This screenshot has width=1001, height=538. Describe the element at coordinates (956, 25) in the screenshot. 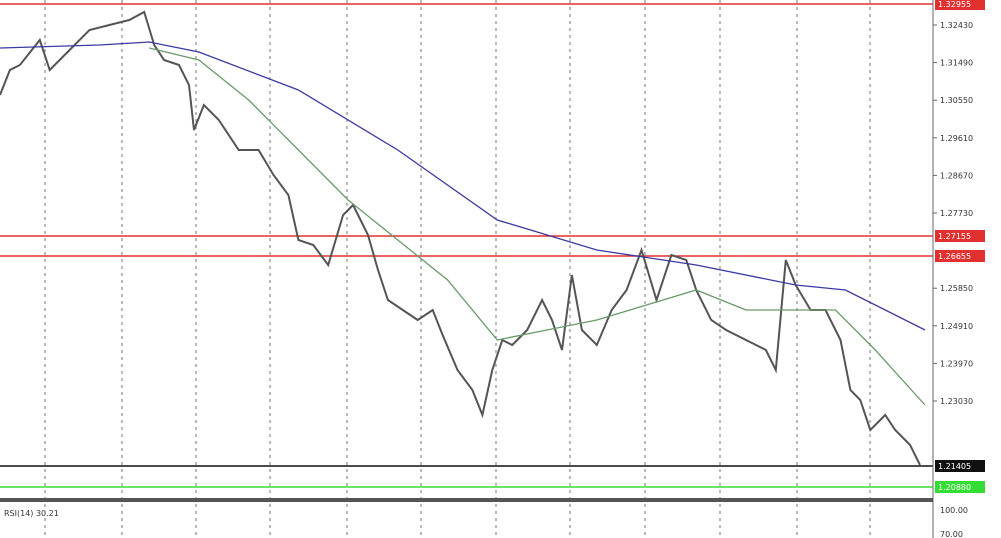

I see `axis-tick-label: 1.32430` at that location.